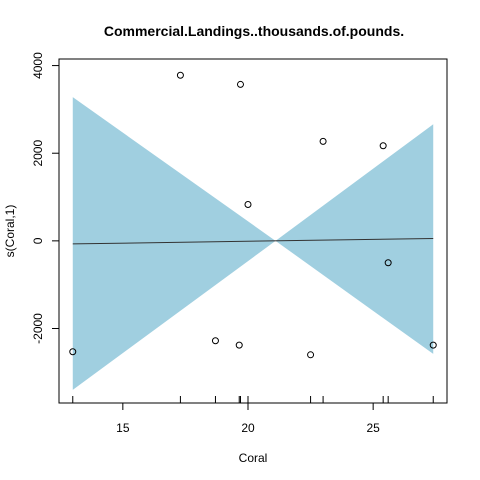  What do you see at coordinates (10, 231) in the screenshot?
I see `y-axis-label: s(Coral,1)` at bounding box center [10, 231].